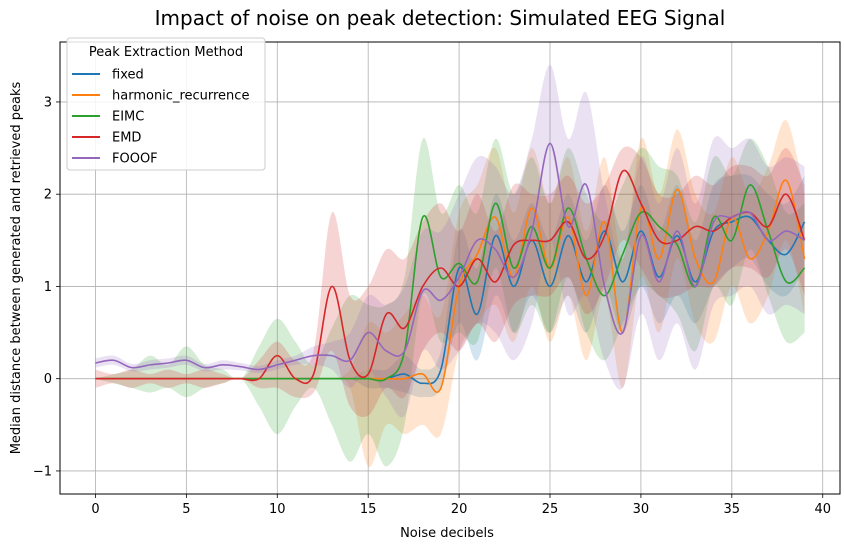  Describe the element at coordinates (160, 117) in the screenshot. I see `legend-items: fixed harmonic_recurrence EIMC EMD FOOOF` at that location.